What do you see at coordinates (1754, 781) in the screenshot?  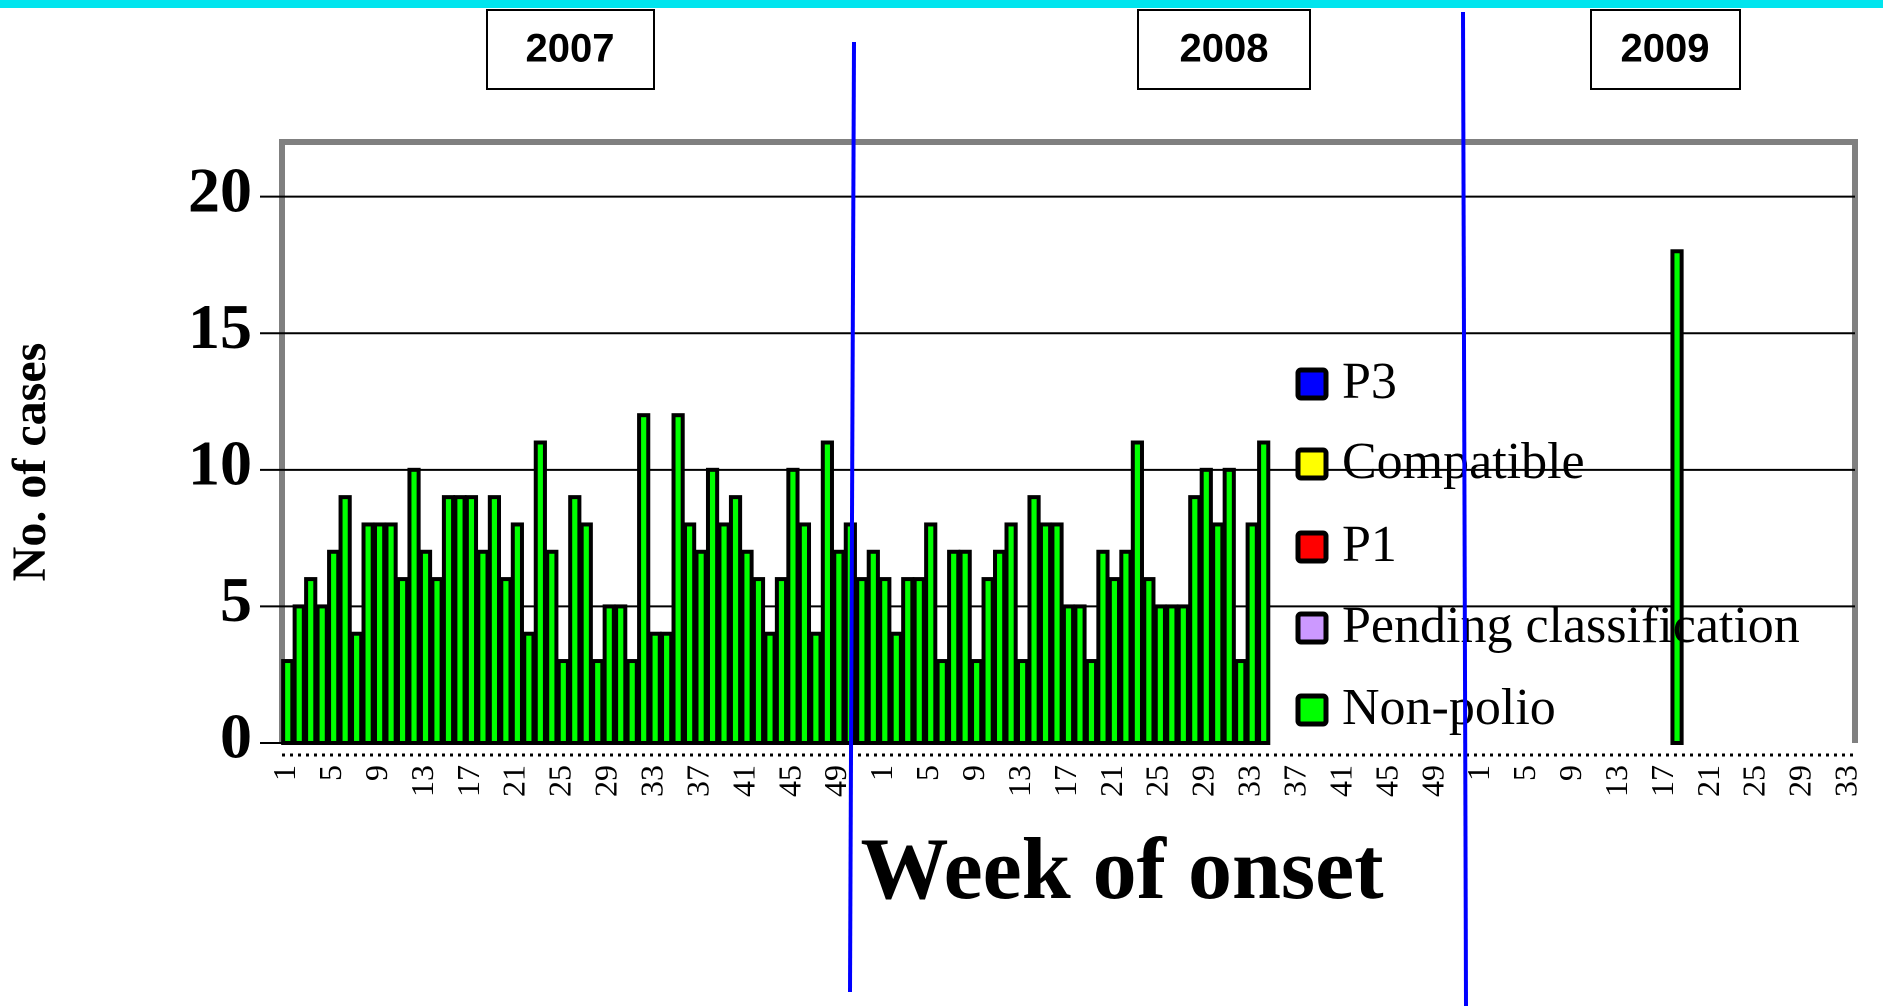 I see `x-tick-label: 25` at bounding box center [1754, 781].